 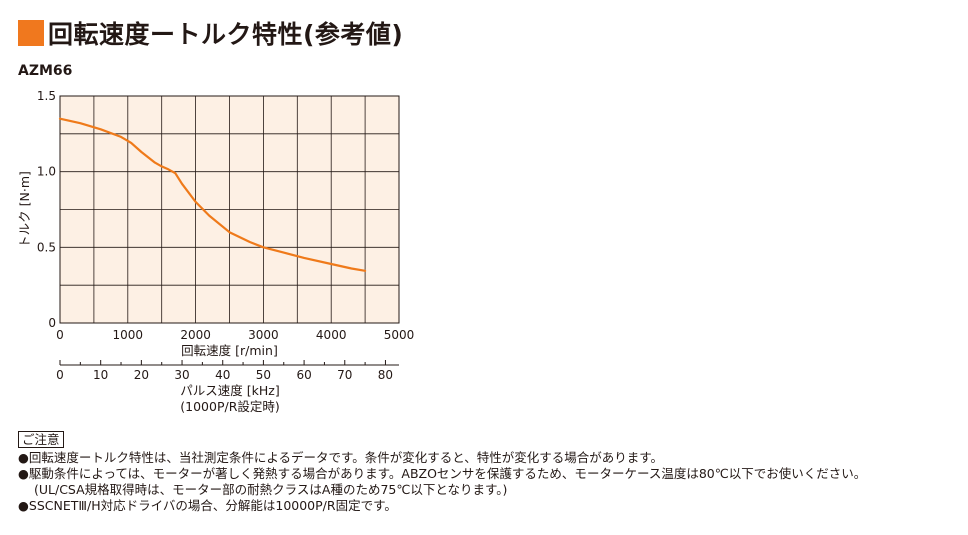 I want to click on pulse-tick-label: 20, so click(x=141, y=375).